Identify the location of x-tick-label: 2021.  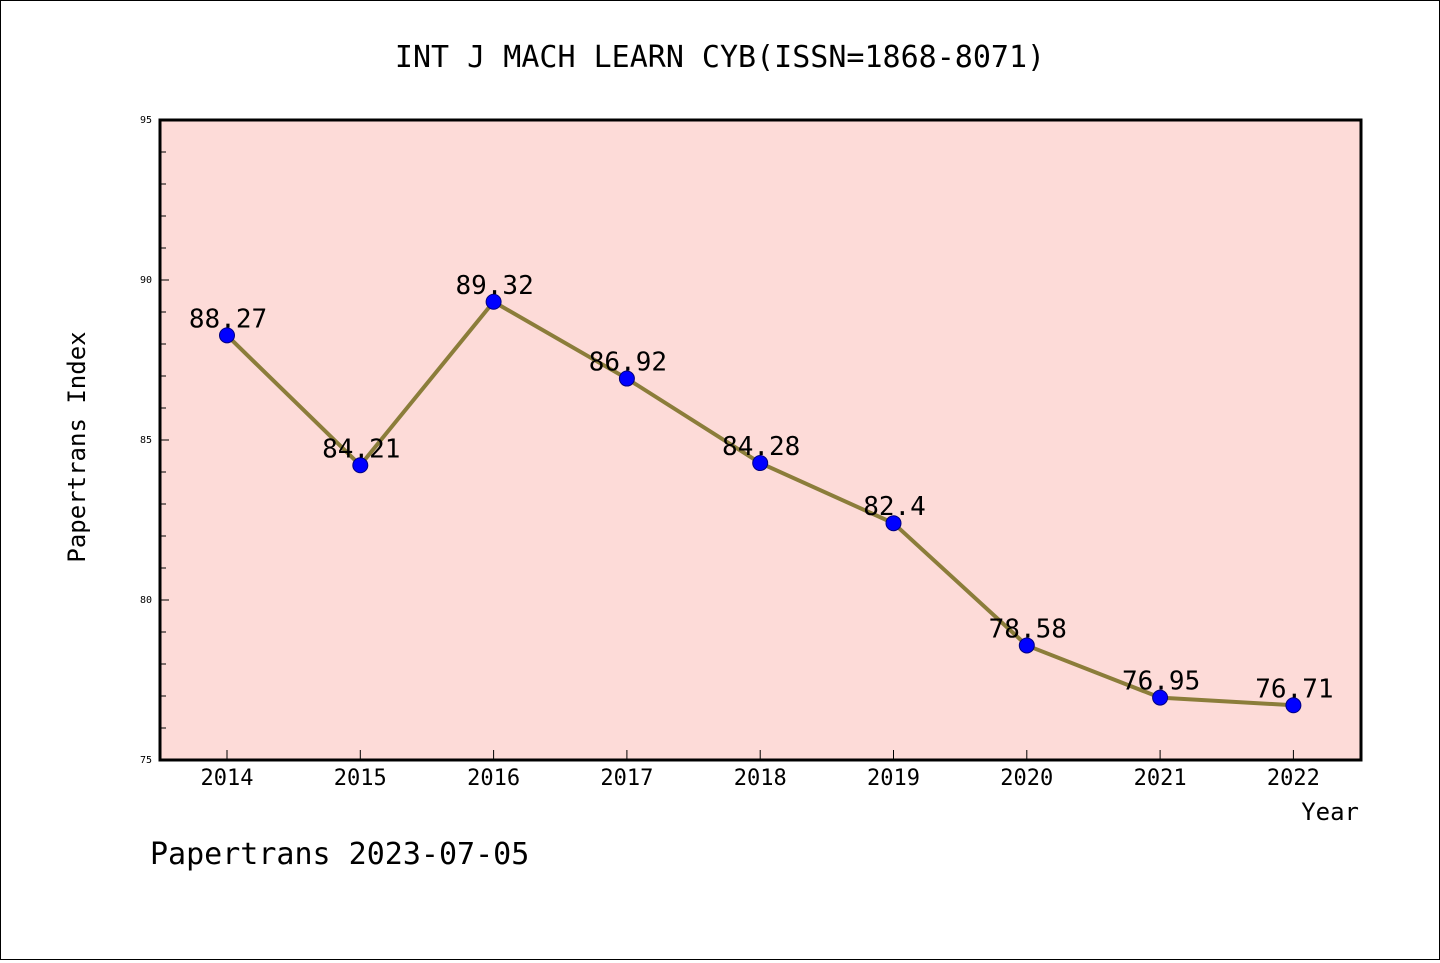
(1160, 778).